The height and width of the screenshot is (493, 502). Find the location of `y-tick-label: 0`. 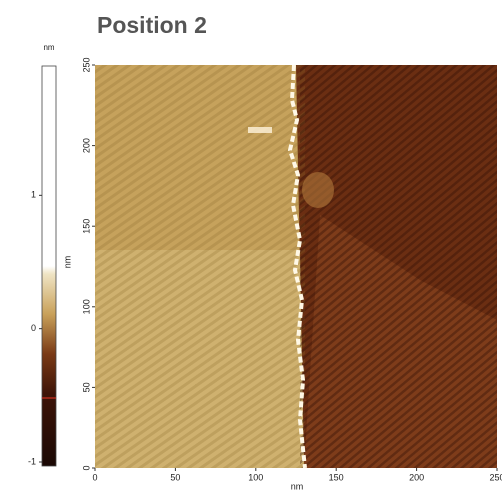

y-tick-label: 0 is located at coordinates (86, 467).